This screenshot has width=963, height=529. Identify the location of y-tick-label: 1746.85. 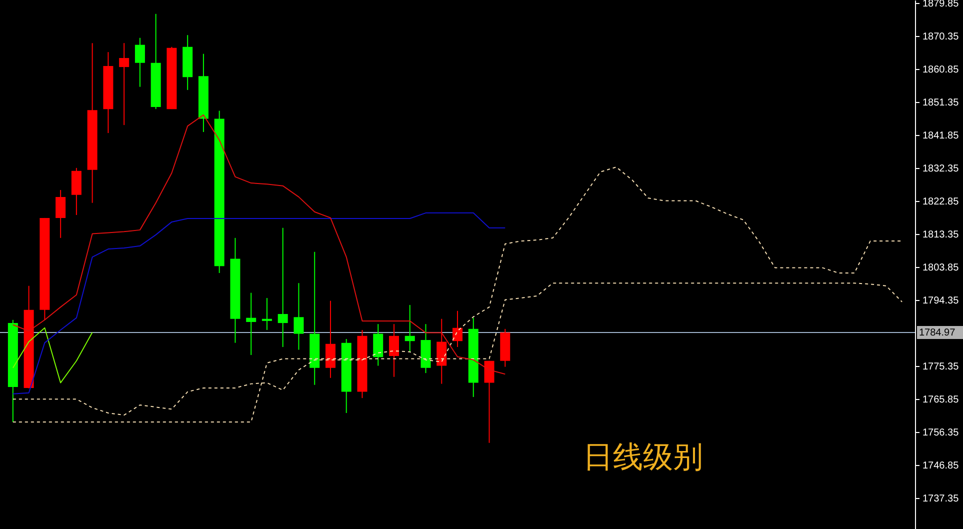
(941, 466).